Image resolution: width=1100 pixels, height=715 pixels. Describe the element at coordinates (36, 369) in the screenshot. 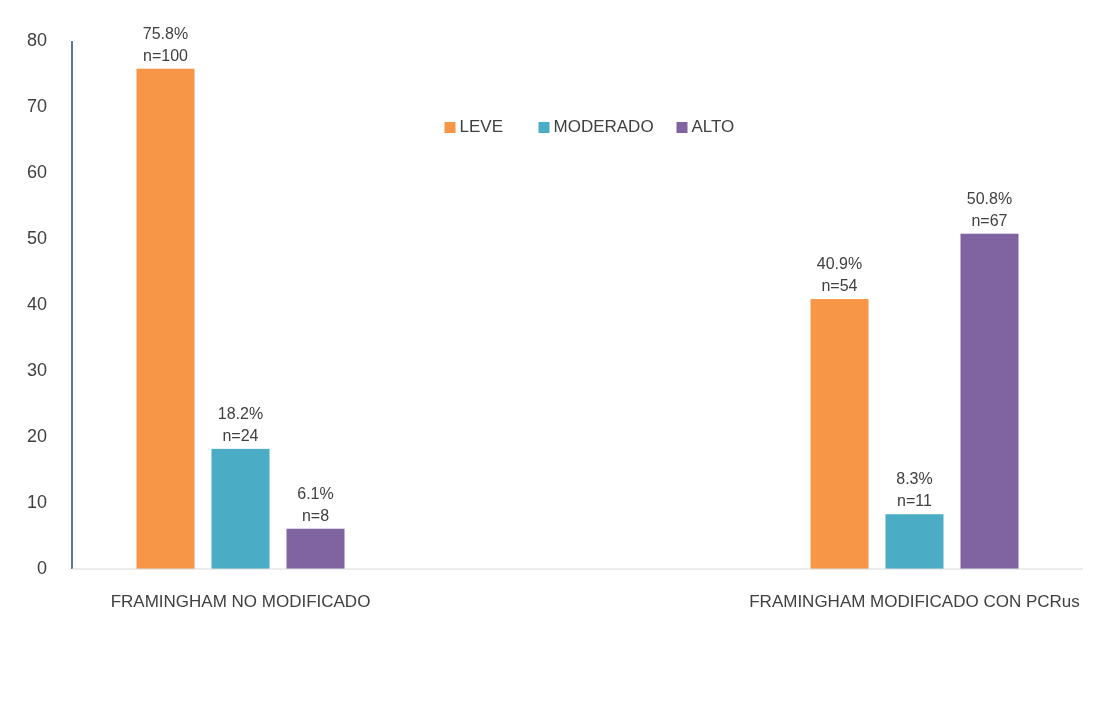

I see `y-tick-label: 30` at that location.